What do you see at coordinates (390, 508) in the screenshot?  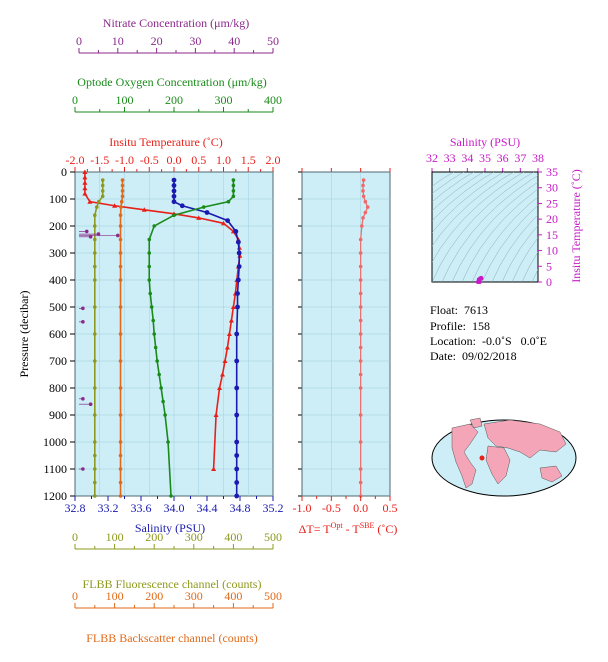 I see `delta-ticks-tick-label: 0.5` at bounding box center [390, 508].